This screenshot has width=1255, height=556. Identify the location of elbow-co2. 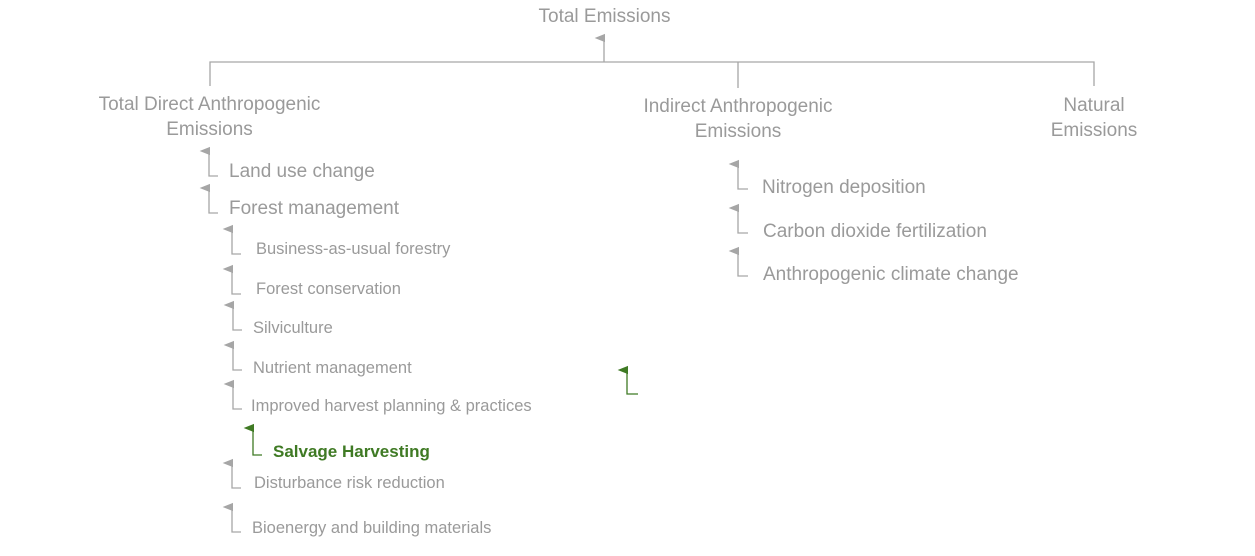
(738, 218).